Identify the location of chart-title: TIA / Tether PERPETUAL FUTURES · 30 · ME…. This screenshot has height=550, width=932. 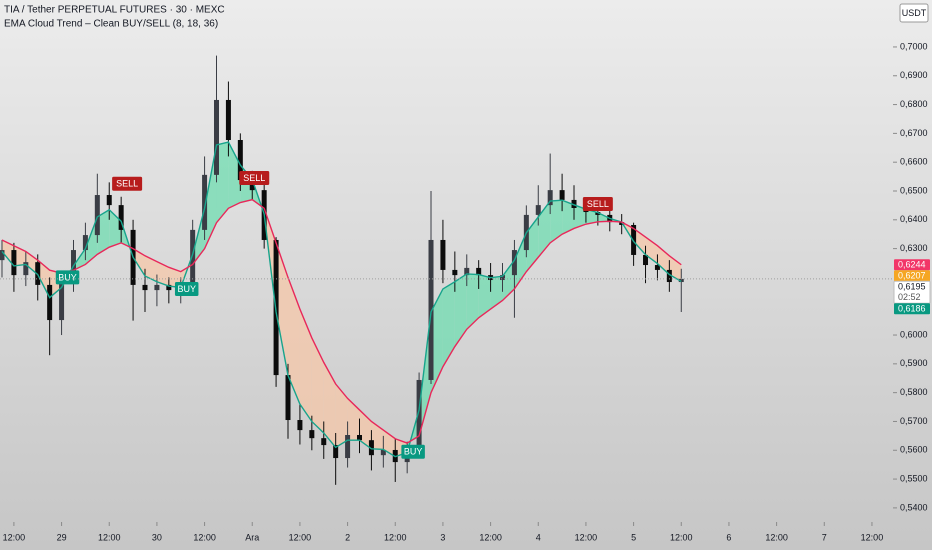
(114, 10).